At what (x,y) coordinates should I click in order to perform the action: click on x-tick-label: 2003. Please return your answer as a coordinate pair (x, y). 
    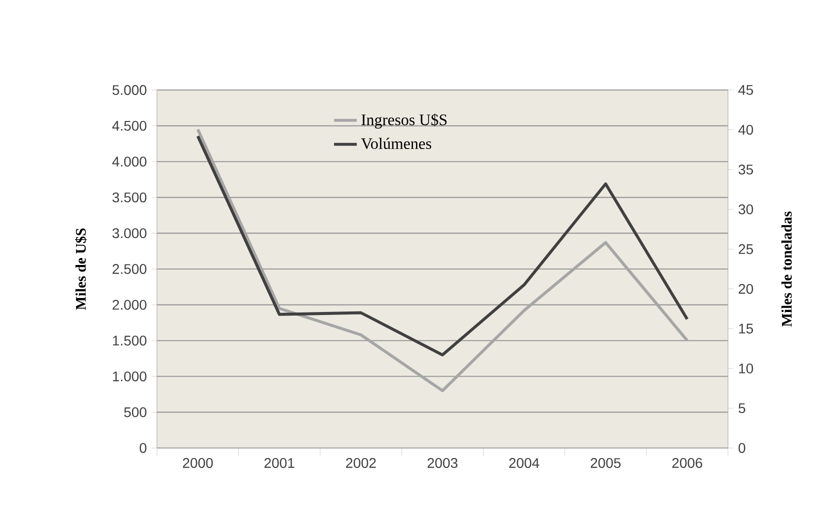
    Looking at the image, I should click on (443, 463).